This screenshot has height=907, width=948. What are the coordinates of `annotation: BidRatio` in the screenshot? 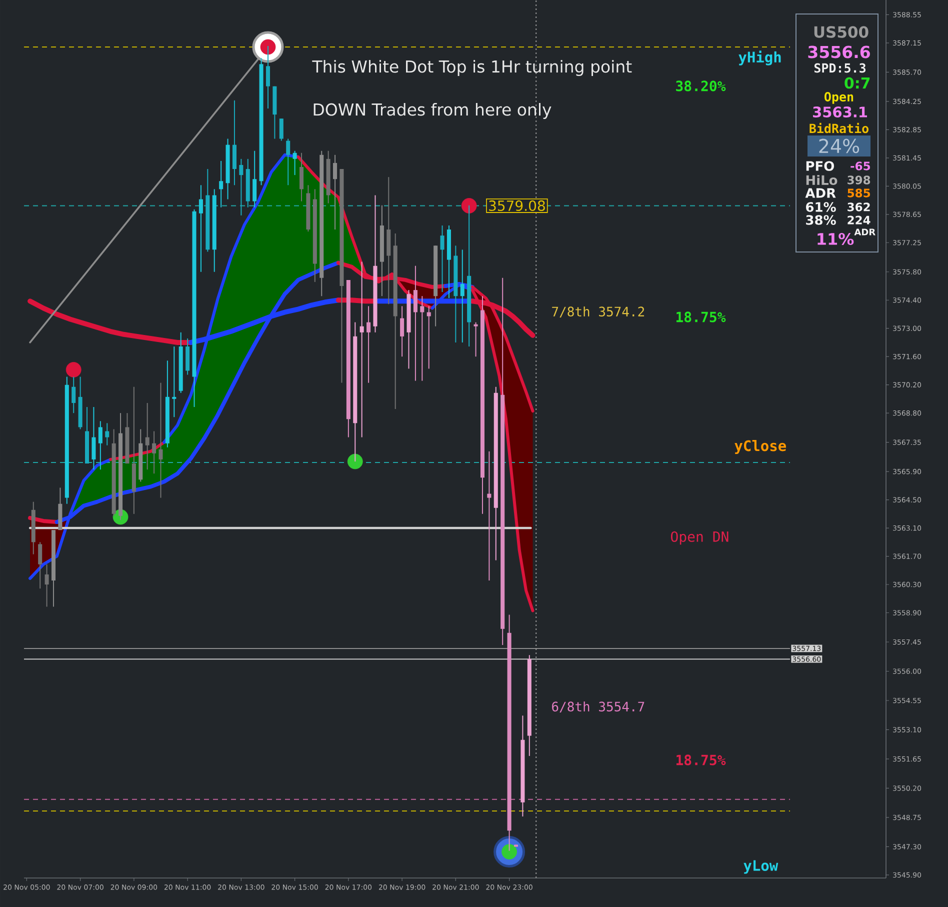 It's located at (839, 128).